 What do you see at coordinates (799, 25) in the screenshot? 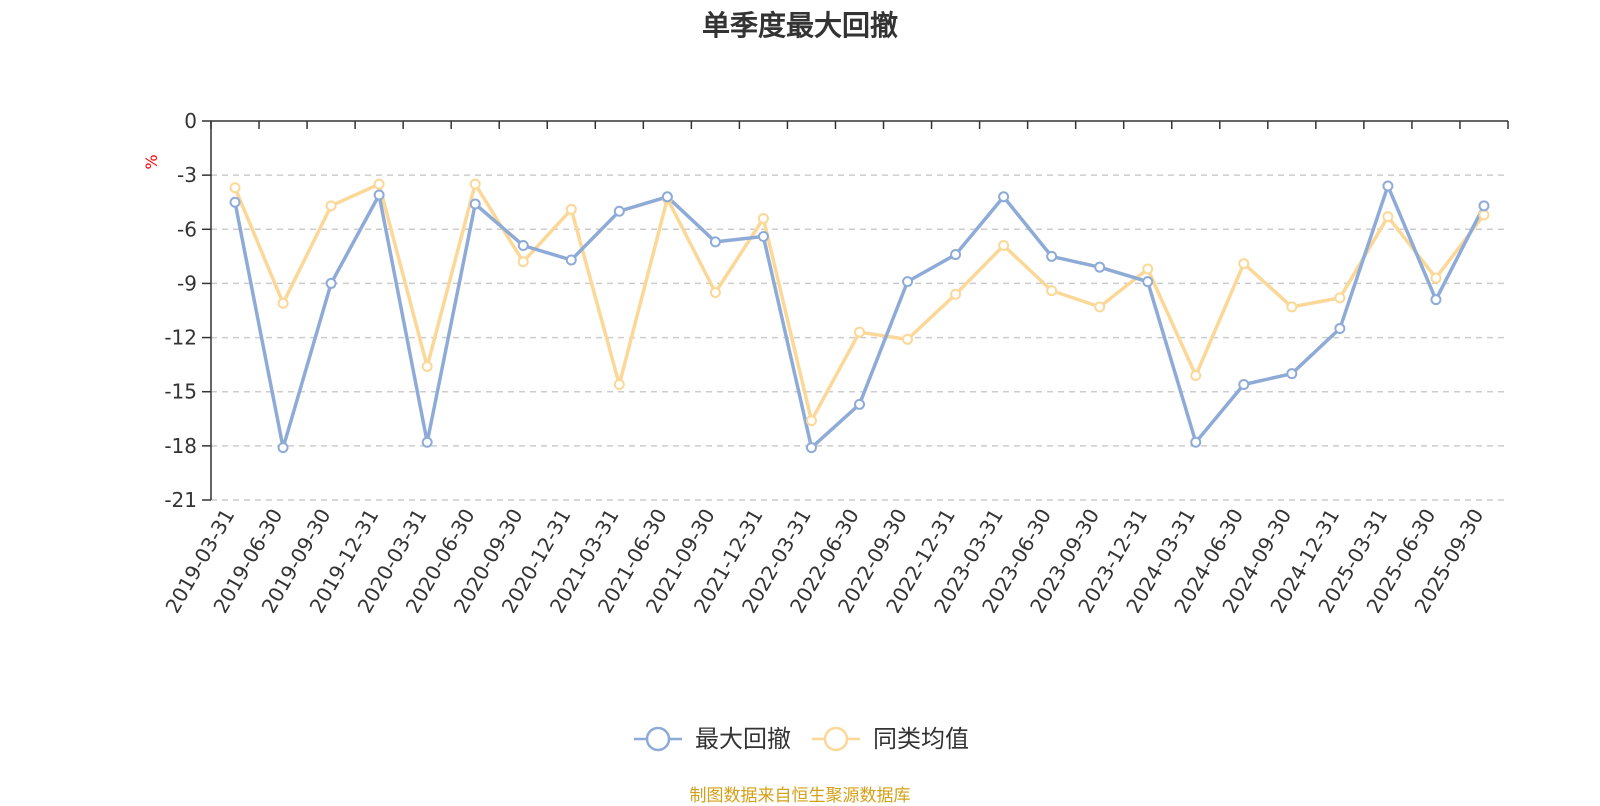
I see `chart-title: 单季度最大回撤` at bounding box center [799, 25].